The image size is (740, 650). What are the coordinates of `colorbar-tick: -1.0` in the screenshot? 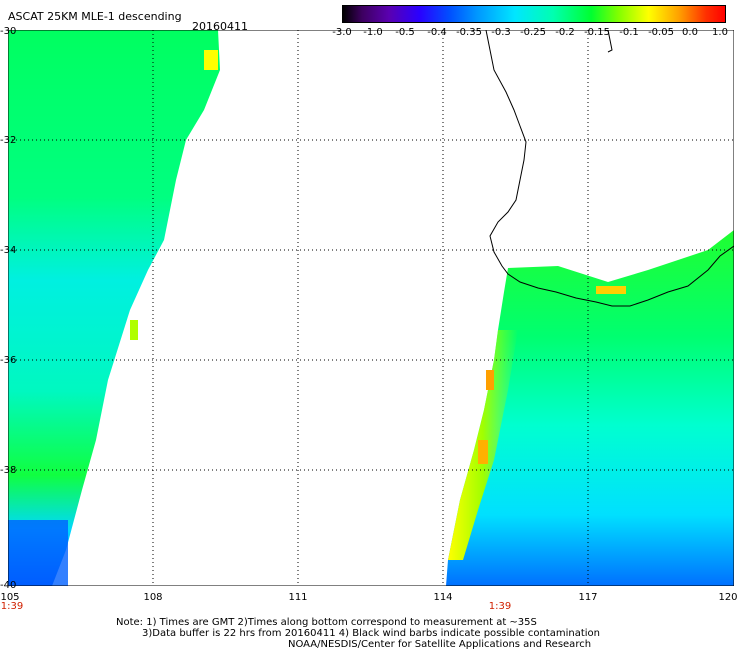 It's located at (373, 32).